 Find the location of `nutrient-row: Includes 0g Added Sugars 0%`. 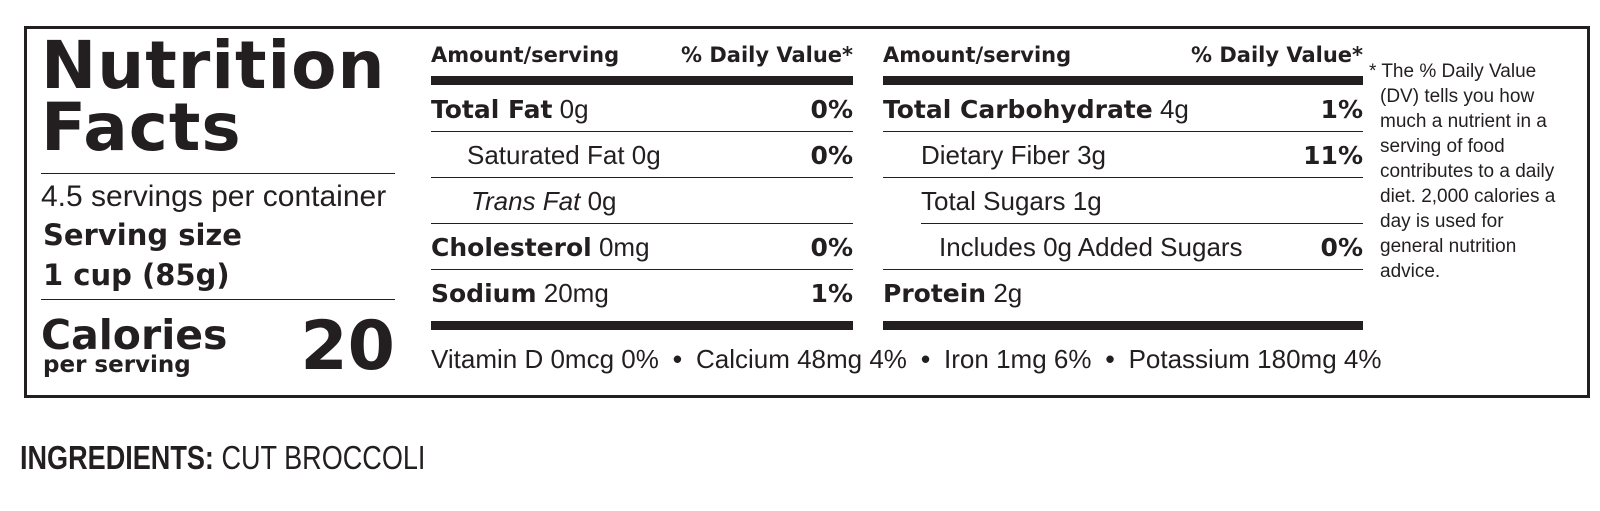

nutrient-row: Includes 0g Added Sugars 0% is located at coordinates (1123, 247).